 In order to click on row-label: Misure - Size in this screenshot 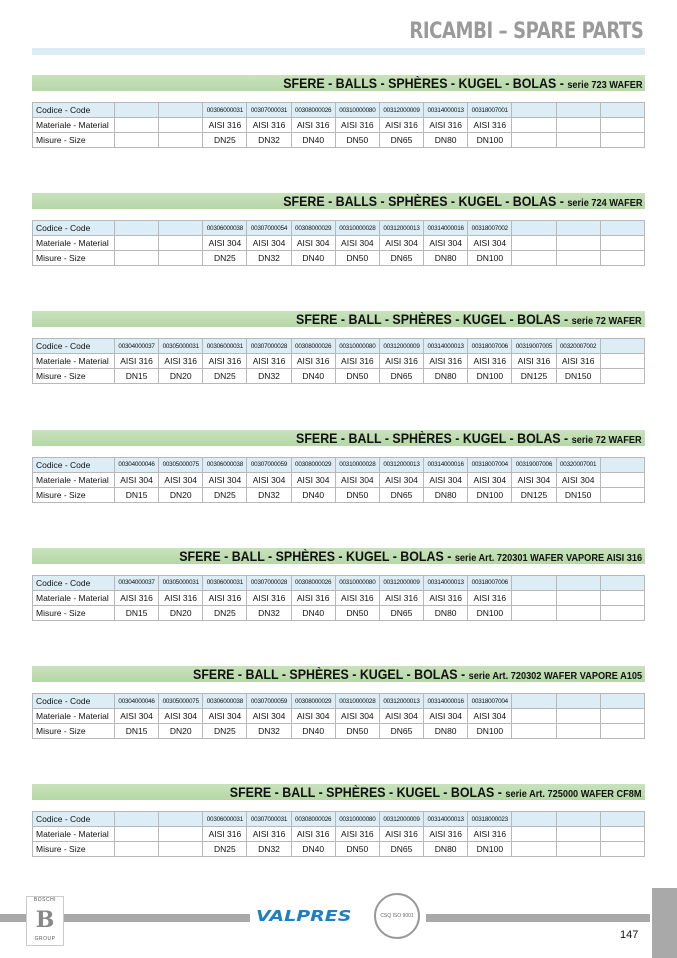, I will do `click(73, 376)`.